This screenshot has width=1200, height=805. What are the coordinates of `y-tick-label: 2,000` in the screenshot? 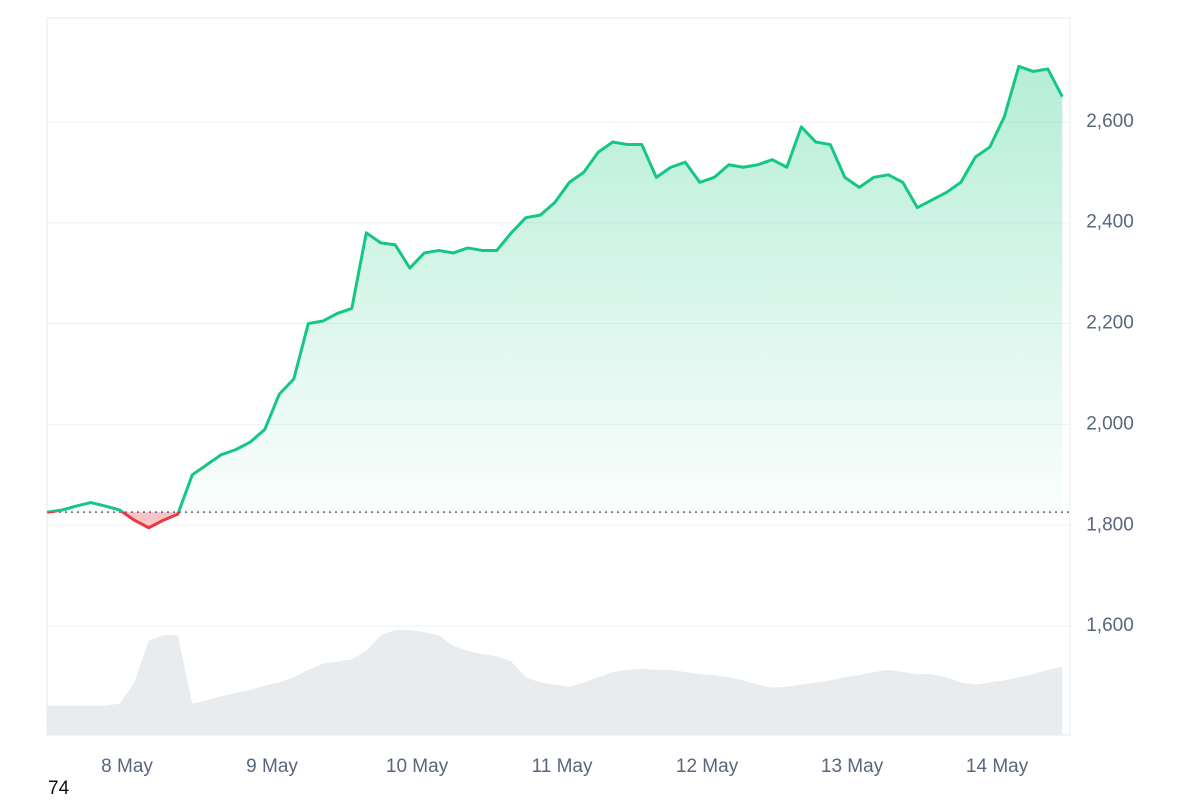 It's located at (1110, 423).